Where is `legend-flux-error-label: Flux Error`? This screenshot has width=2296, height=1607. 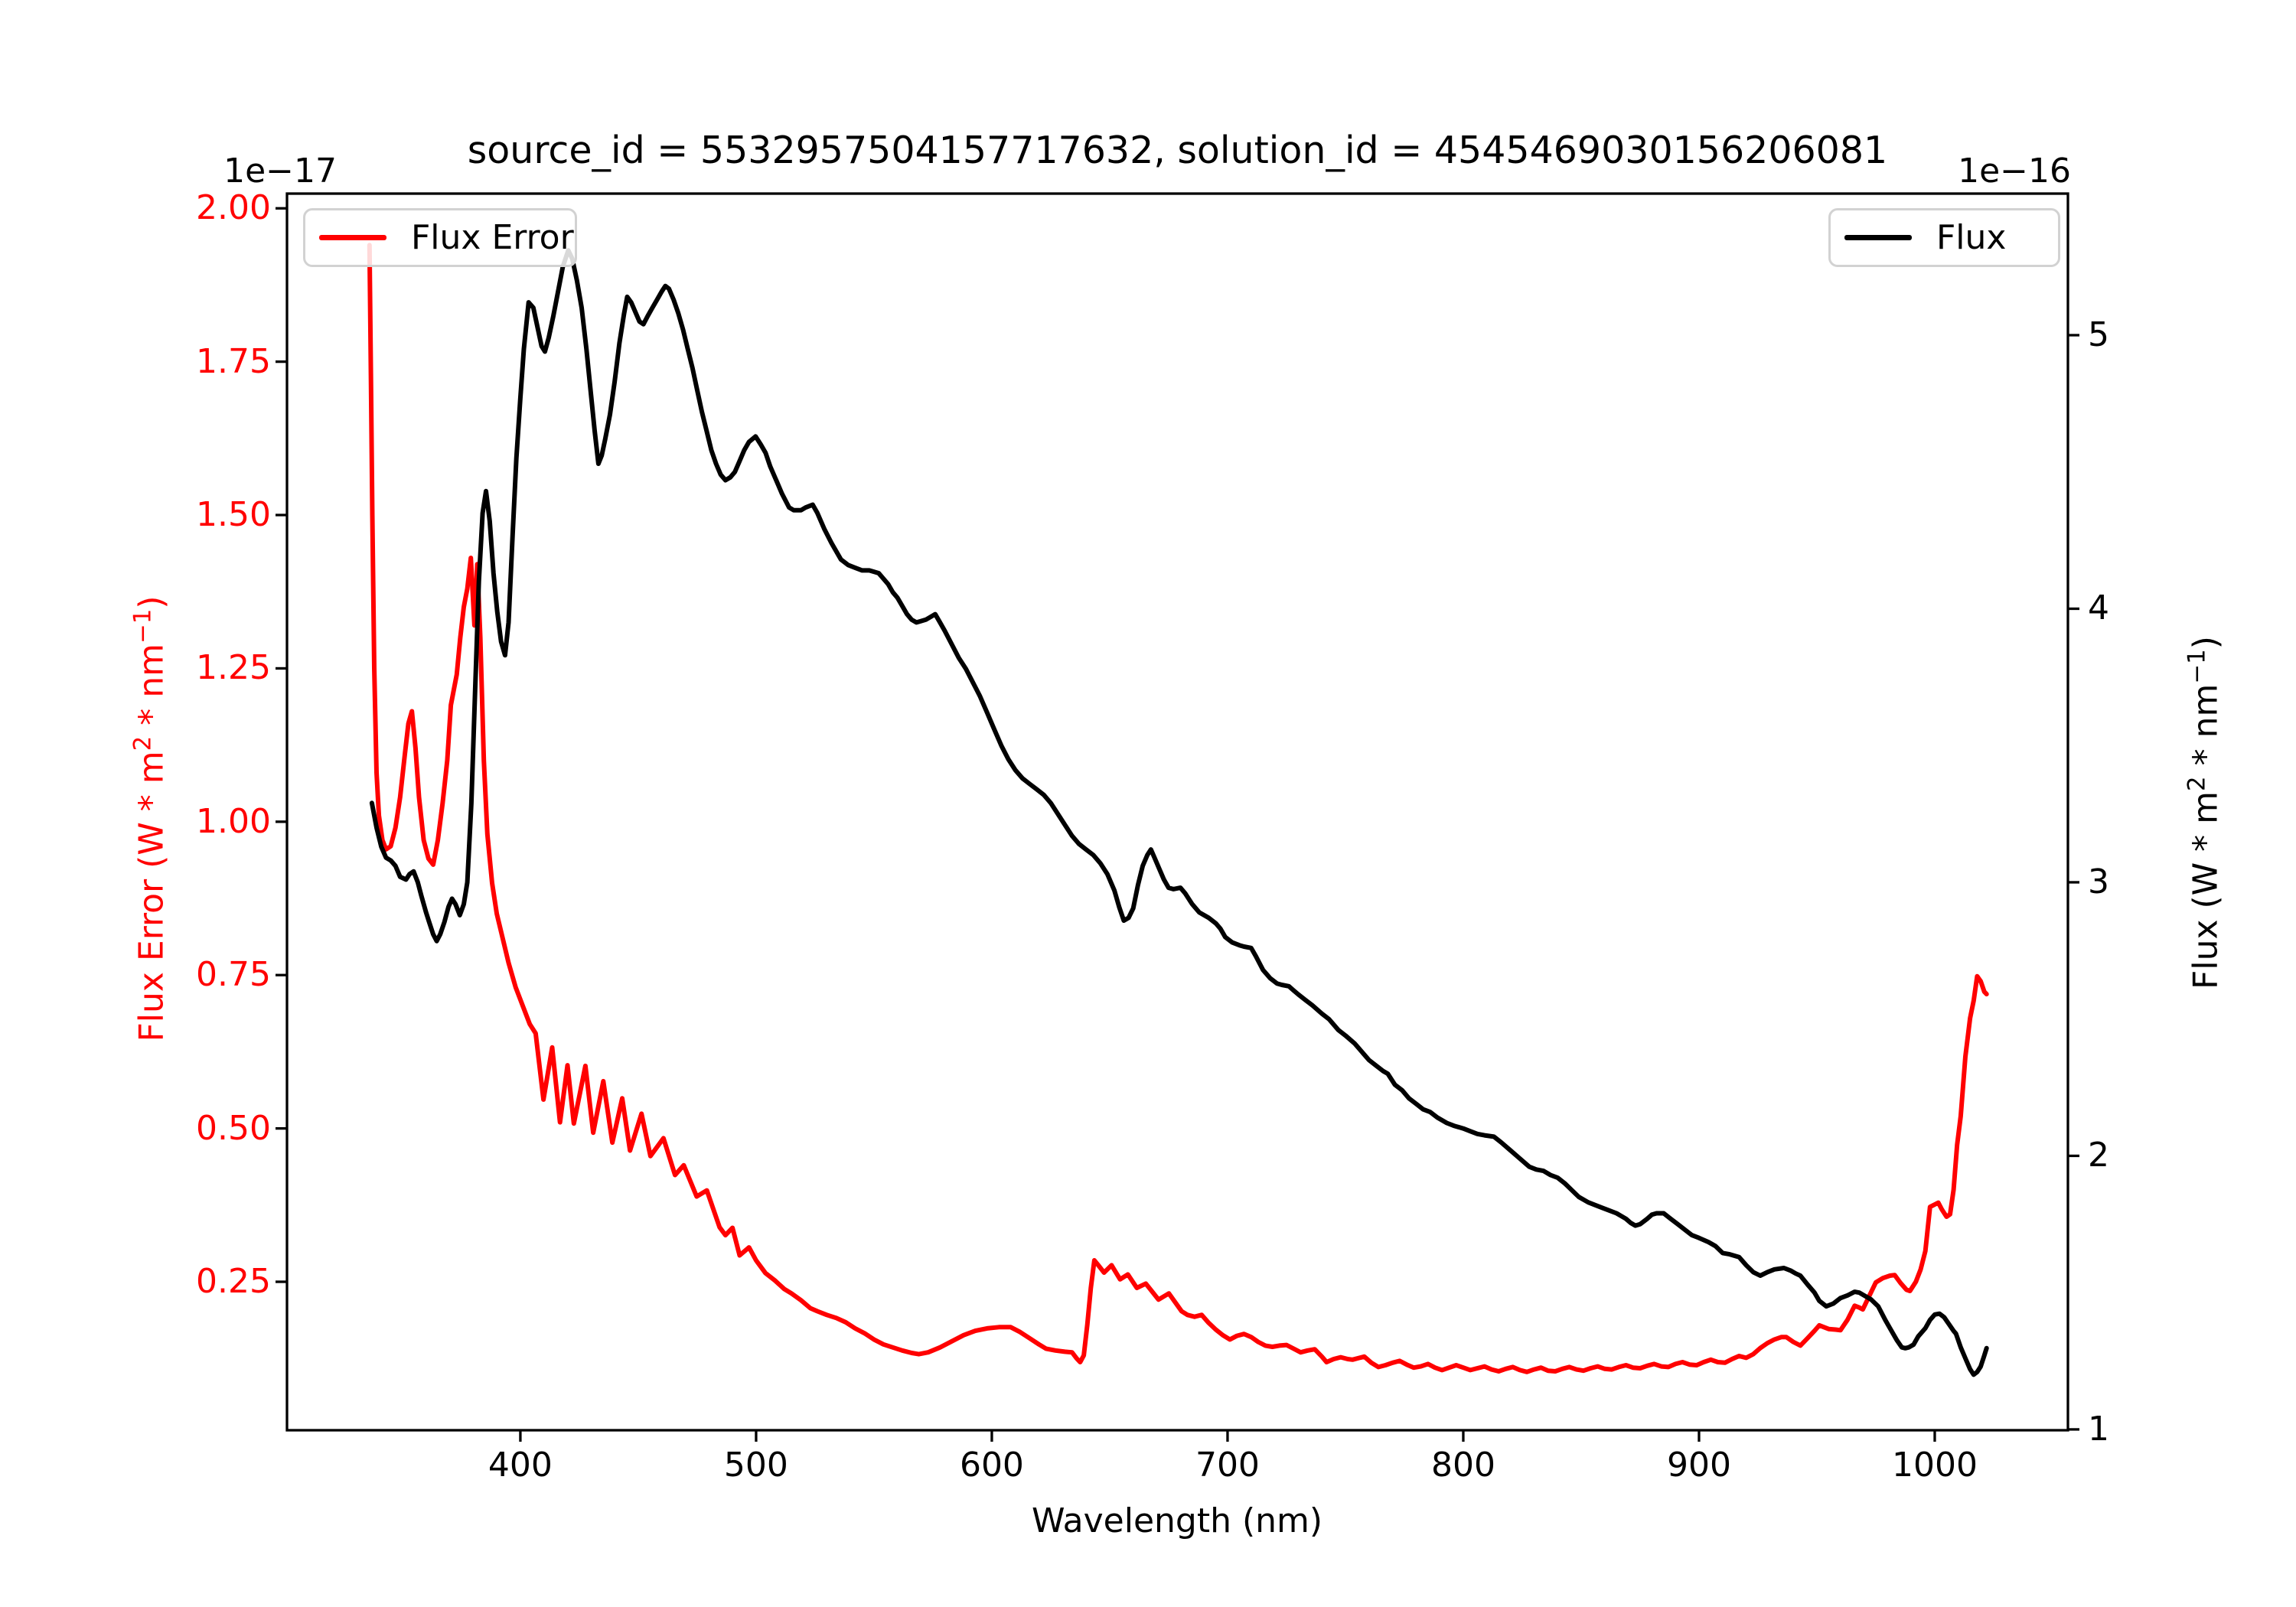 legend-flux-error-label: Flux Error is located at coordinates (492, 237).